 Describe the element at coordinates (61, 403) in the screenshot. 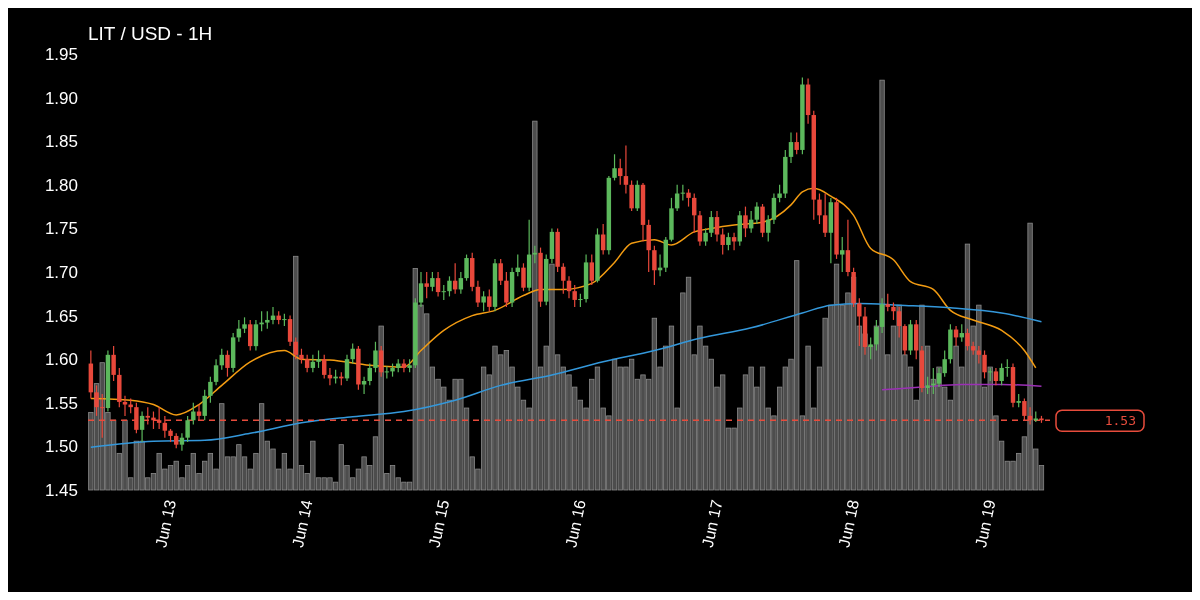

I see `y-tick-label: 1.55` at that location.